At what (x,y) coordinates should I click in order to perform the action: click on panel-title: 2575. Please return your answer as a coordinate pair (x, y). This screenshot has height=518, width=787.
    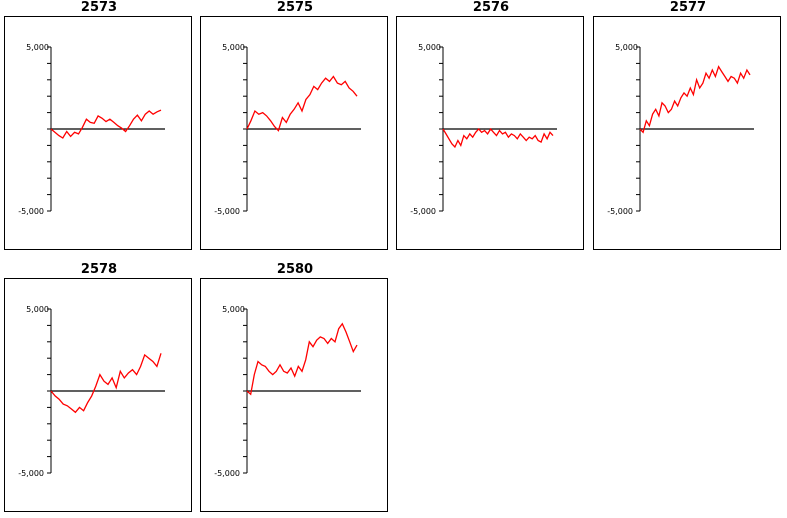
    Looking at the image, I should click on (295, 7).